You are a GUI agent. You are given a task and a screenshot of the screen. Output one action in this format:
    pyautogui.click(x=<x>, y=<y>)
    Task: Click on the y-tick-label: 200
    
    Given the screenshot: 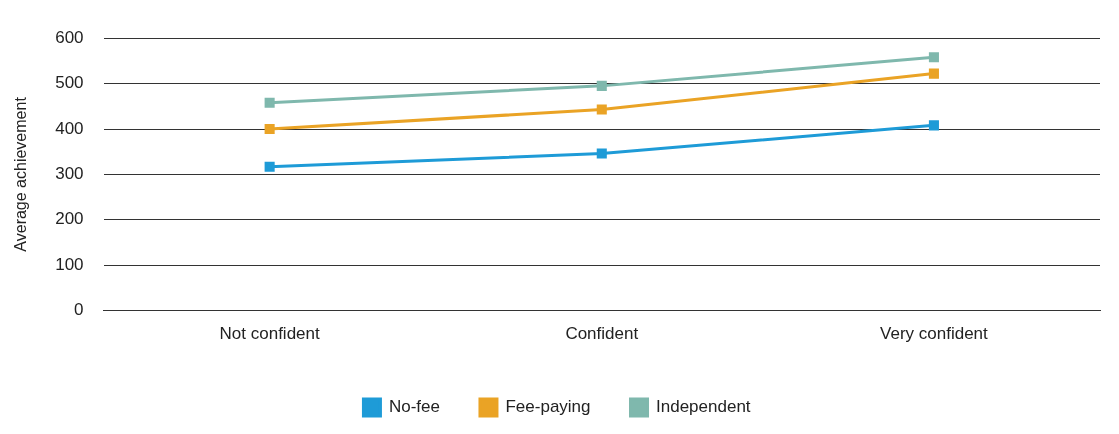 What is the action you would take?
    pyautogui.click(x=69, y=219)
    